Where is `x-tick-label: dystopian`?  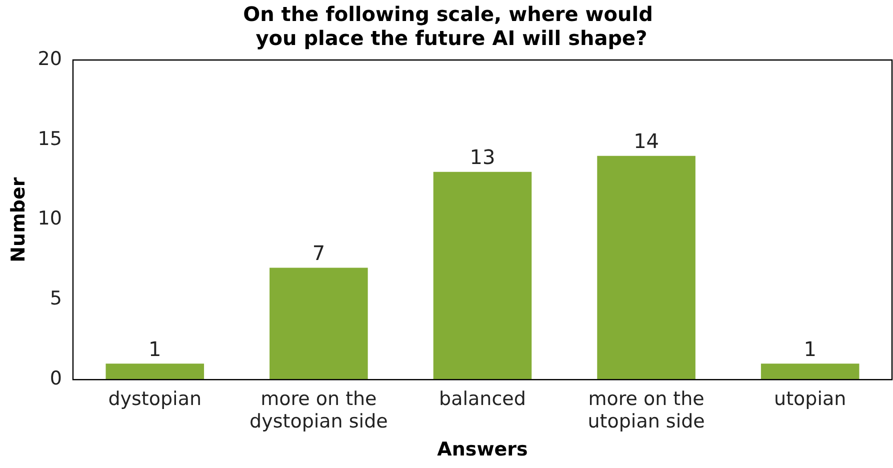 x-tick-label: dystopian is located at coordinates (155, 399).